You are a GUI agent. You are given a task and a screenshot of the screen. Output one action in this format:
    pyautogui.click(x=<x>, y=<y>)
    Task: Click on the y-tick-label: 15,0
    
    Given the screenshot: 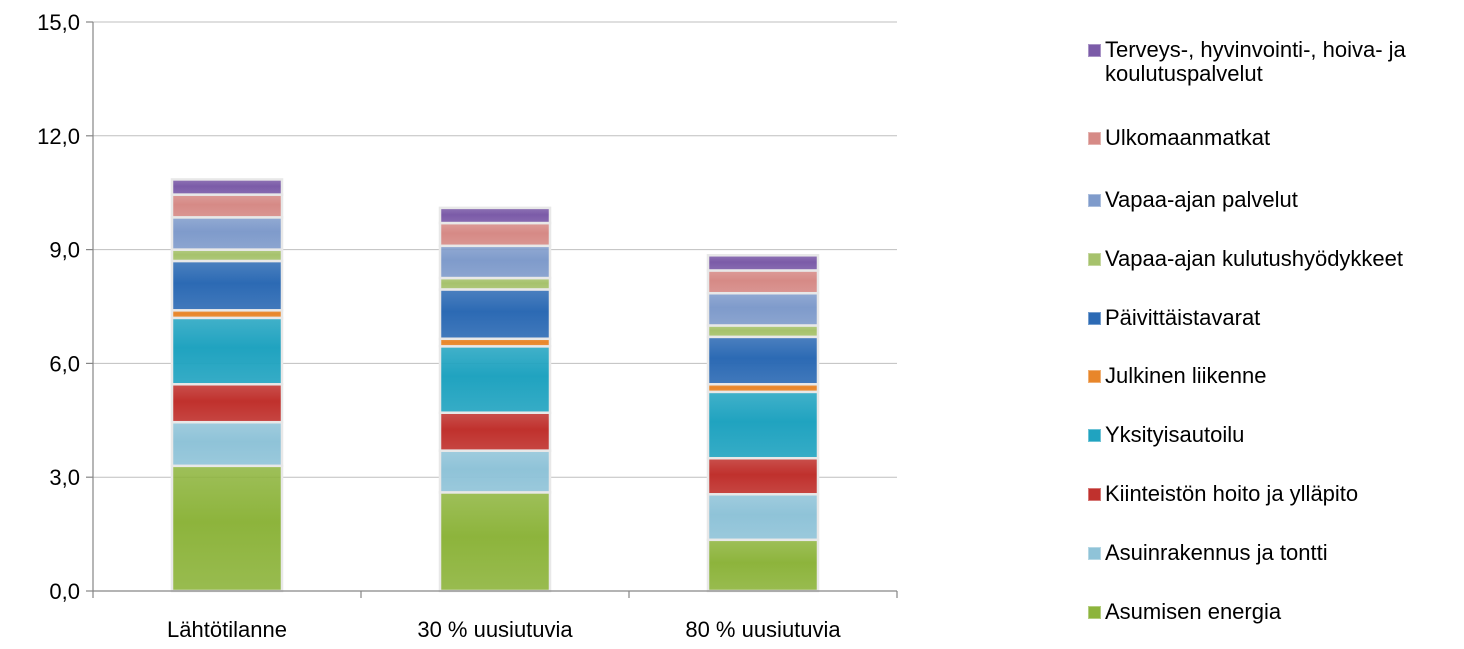 What is the action you would take?
    pyautogui.click(x=58, y=22)
    